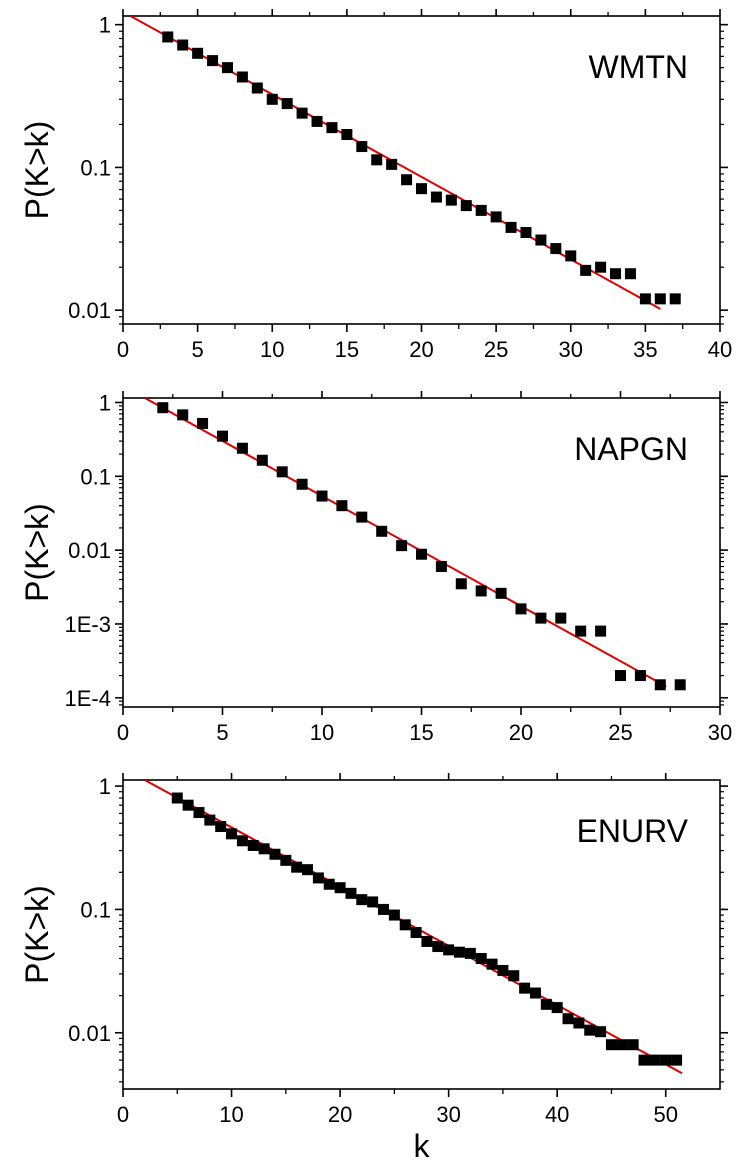 Image resolution: width=739 pixels, height=1161 pixels. I want to click on panel-label: NAPGN, so click(631, 449).